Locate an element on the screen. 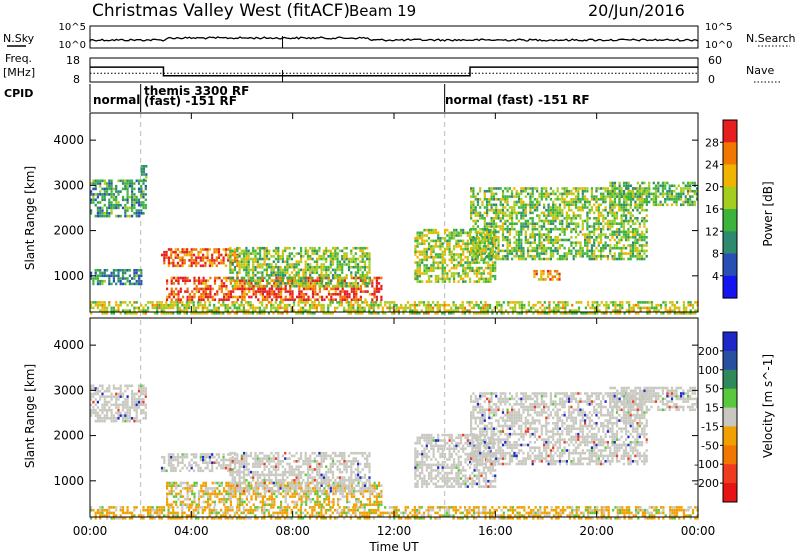  colorbar-swatch is located at coordinates (730, 176).